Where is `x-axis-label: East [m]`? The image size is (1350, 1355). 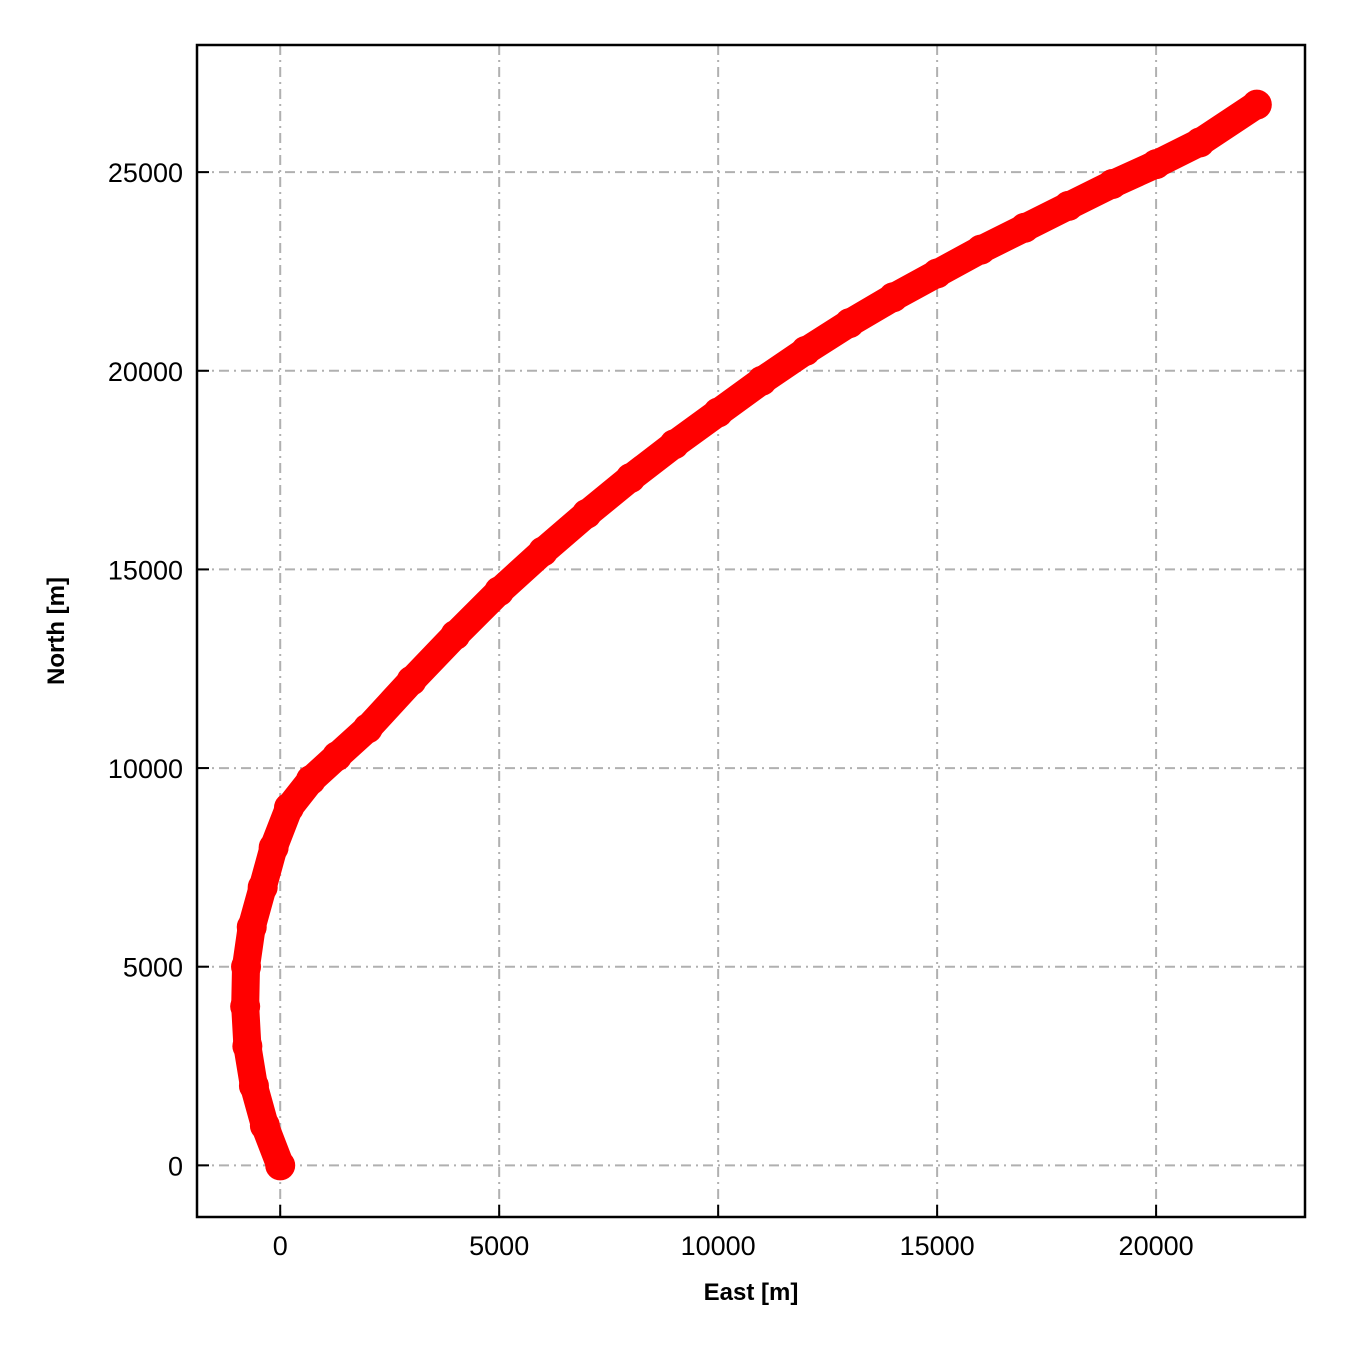 x-axis-label: East [m] is located at coordinates (751, 1292).